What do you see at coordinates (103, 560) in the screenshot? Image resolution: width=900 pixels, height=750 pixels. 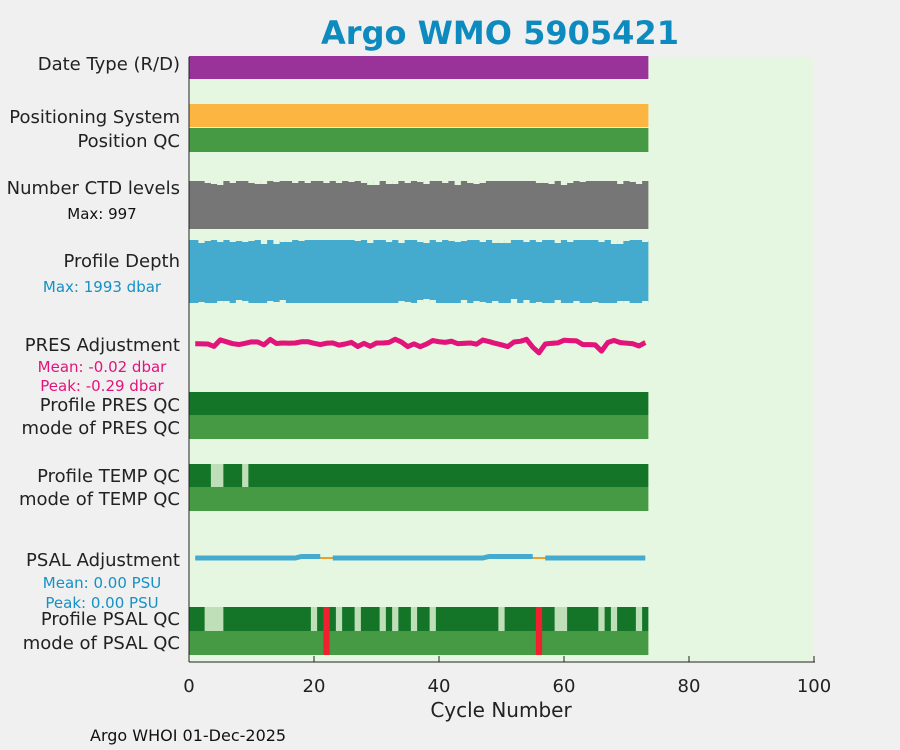 I see `row-label: PSAL Adjustment` at bounding box center [103, 560].